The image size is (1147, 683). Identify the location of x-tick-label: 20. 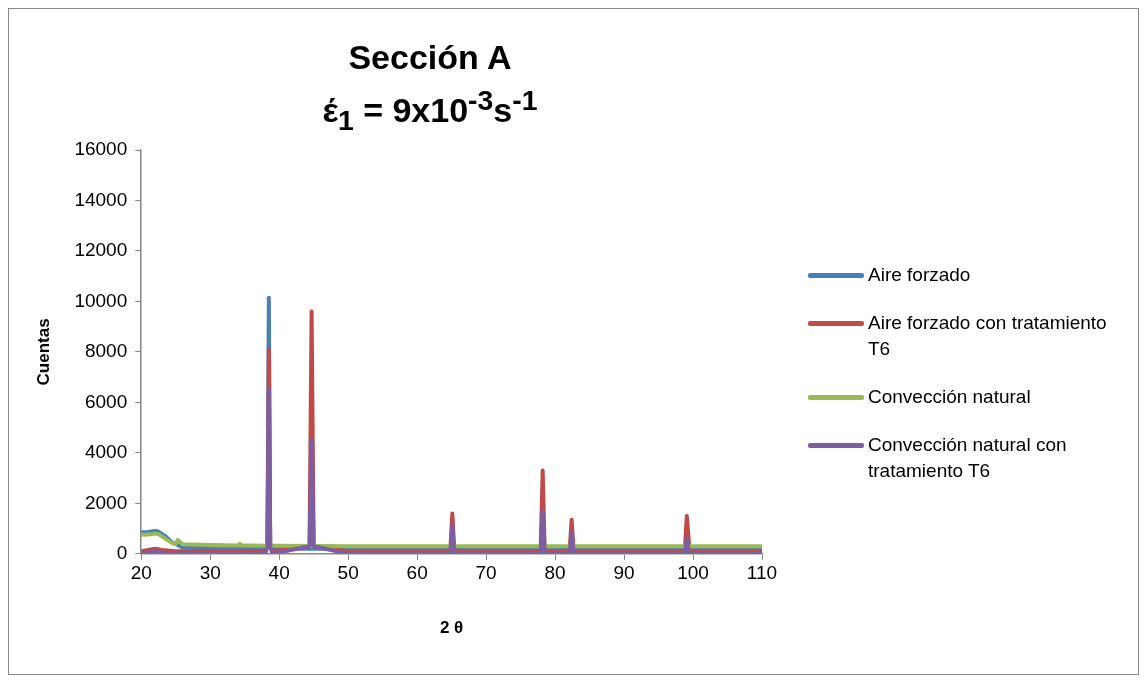
(141, 573).